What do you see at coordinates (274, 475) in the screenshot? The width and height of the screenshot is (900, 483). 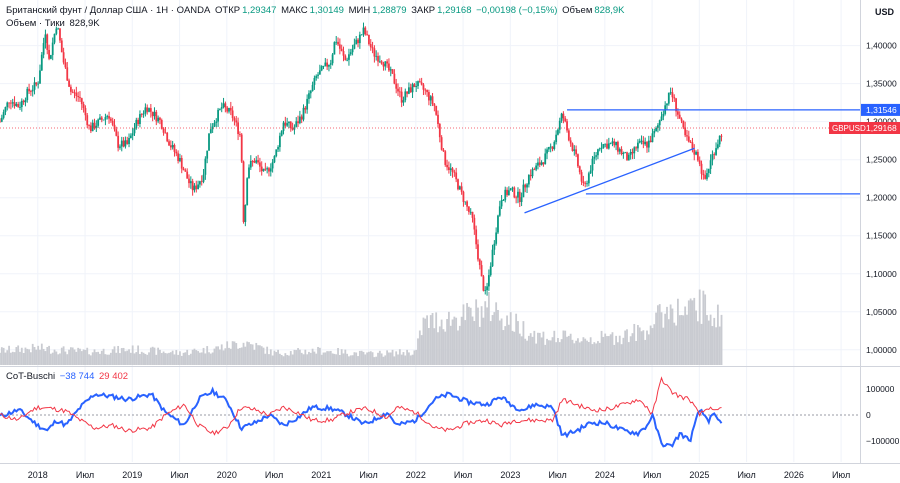 I see `x-tick-label: Июл` at bounding box center [274, 475].